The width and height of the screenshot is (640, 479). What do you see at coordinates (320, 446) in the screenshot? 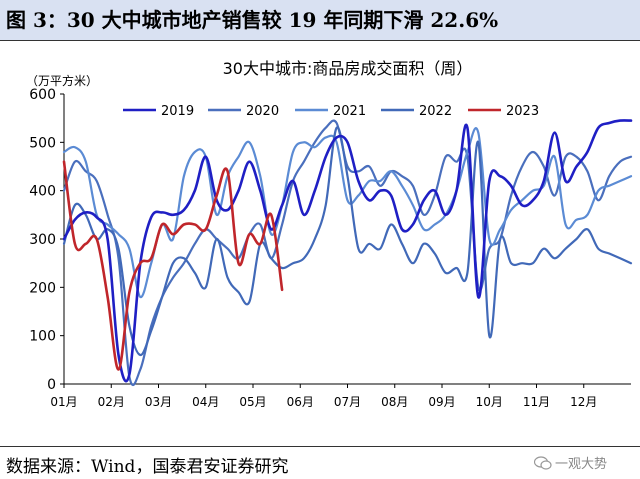
I see `bottom-rule` at bounding box center [320, 446].